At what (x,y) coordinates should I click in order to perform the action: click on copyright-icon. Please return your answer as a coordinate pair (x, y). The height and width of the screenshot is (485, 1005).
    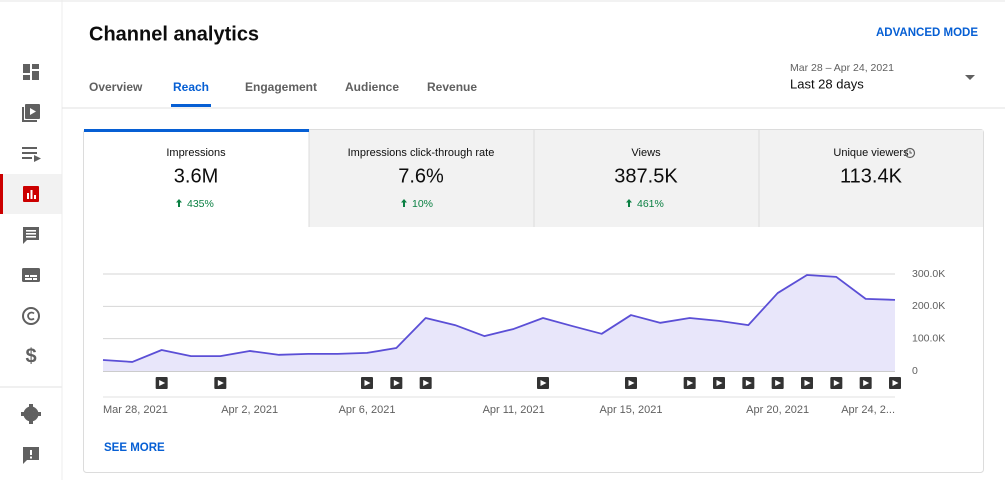
    Looking at the image, I should click on (31, 316).